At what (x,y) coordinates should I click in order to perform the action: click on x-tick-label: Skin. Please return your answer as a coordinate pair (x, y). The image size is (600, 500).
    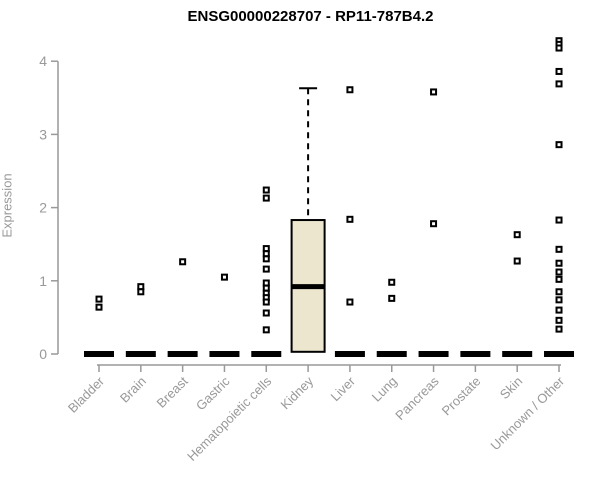
    Looking at the image, I should click on (511, 388).